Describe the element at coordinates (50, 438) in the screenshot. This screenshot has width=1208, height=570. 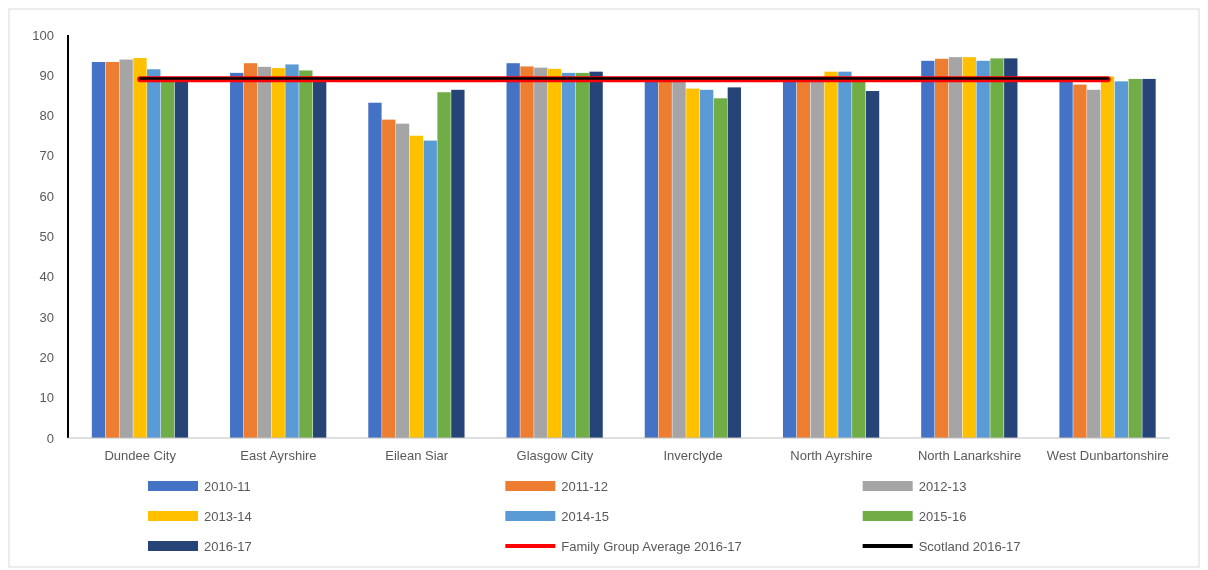
I see `y-tick-label: 0` at that location.